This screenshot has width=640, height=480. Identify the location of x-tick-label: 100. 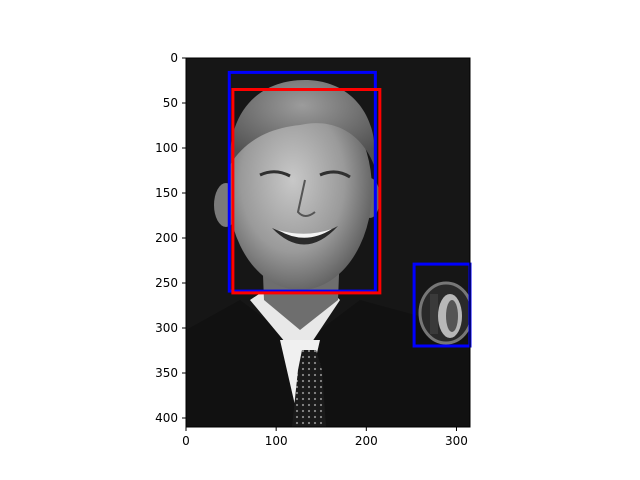
(276, 441).